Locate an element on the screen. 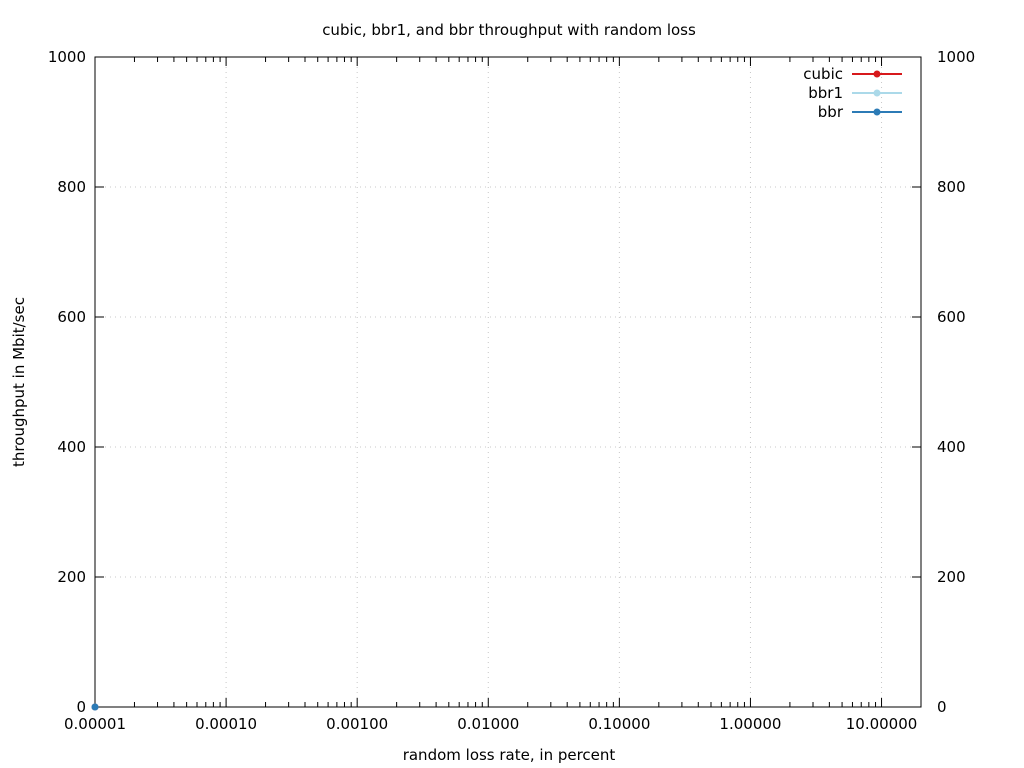 The width and height of the screenshot is (1024, 768). data-point is located at coordinates (95, 707).